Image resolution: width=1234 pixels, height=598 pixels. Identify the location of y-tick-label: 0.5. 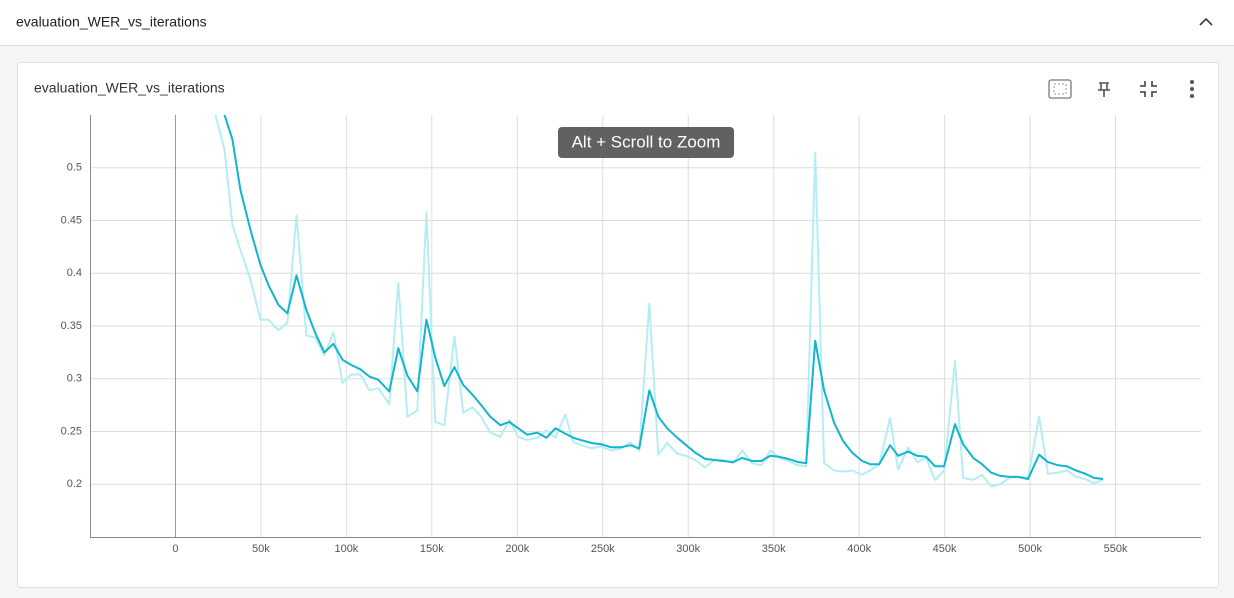
(74, 168).